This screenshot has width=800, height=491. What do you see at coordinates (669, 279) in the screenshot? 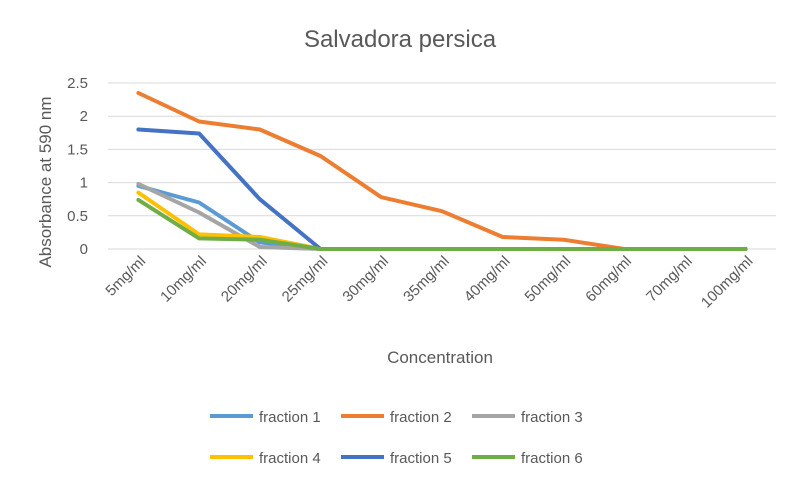
I see `x-tick-label: 70mg/ml` at bounding box center [669, 279].